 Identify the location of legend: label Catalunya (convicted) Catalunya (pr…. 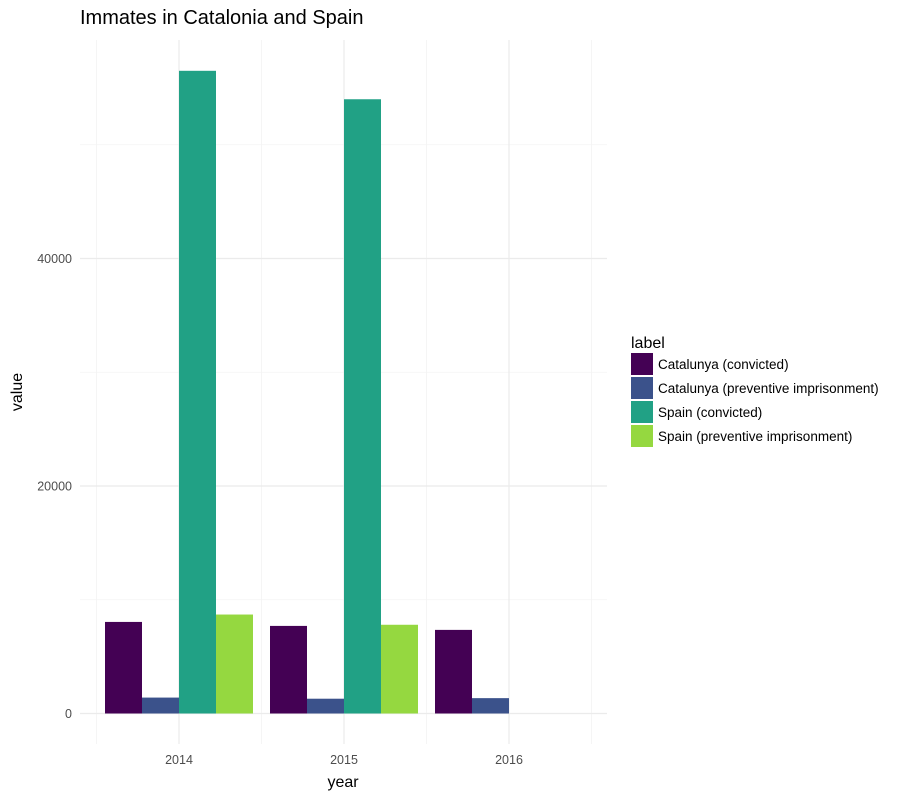
(755, 391).